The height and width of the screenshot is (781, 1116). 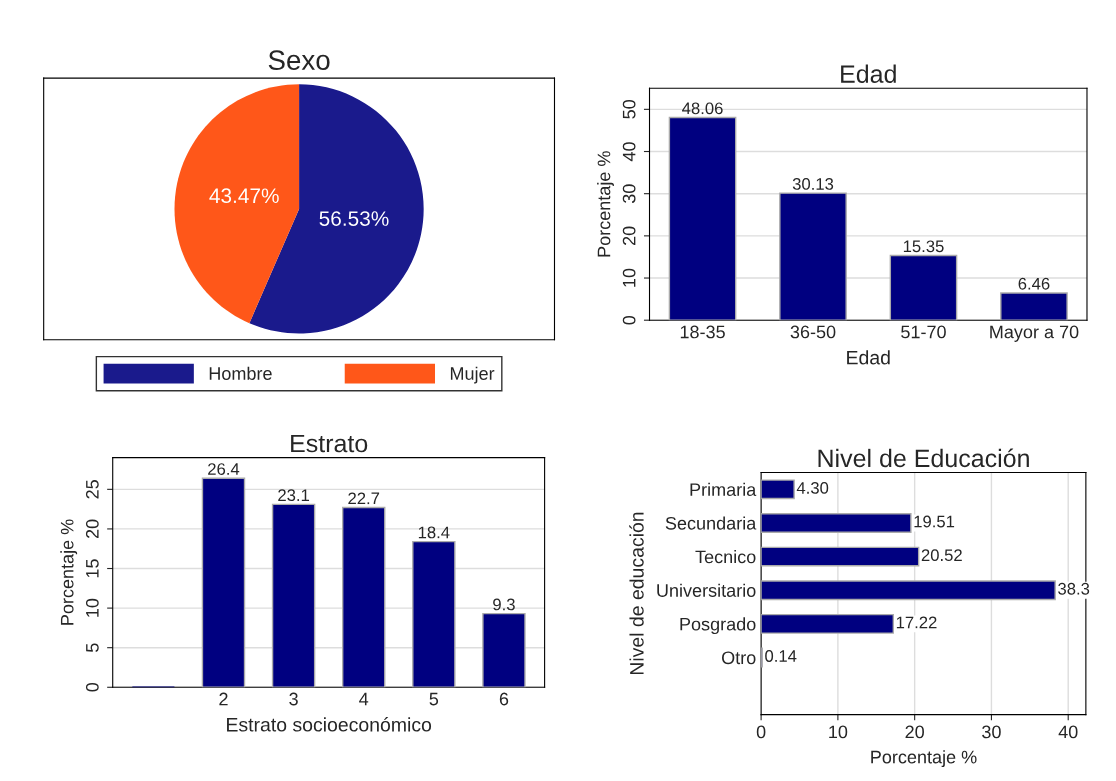 What do you see at coordinates (923, 458) in the screenshot?
I see `chart-title: Nivel de Educación` at bounding box center [923, 458].